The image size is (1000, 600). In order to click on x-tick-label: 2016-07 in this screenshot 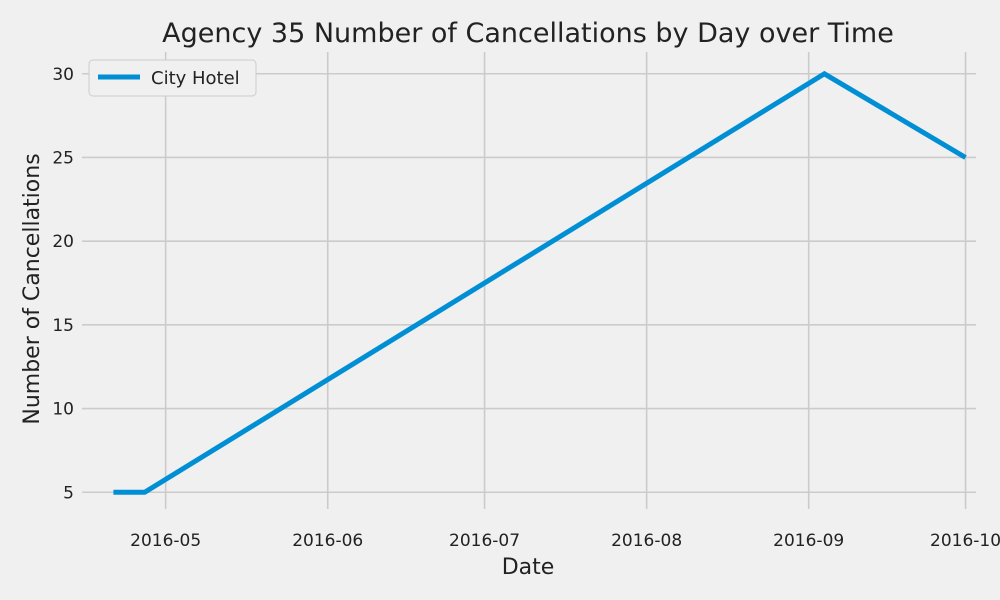, I will do `click(484, 541)`.